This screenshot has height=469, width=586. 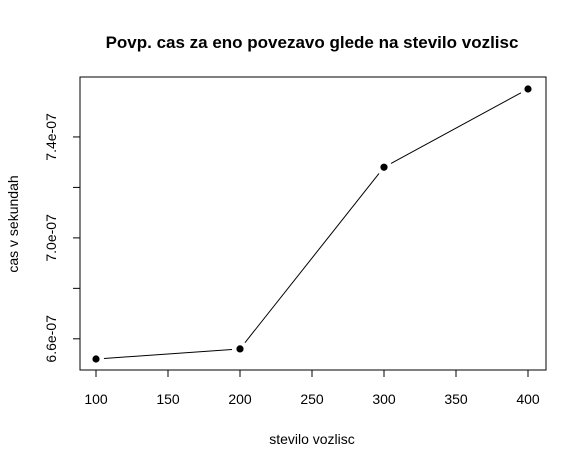 What do you see at coordinates (312, 439) in the screenshot?
I see `x-axis-label: stevilo vozlisc` at bounding box center [312, 439].